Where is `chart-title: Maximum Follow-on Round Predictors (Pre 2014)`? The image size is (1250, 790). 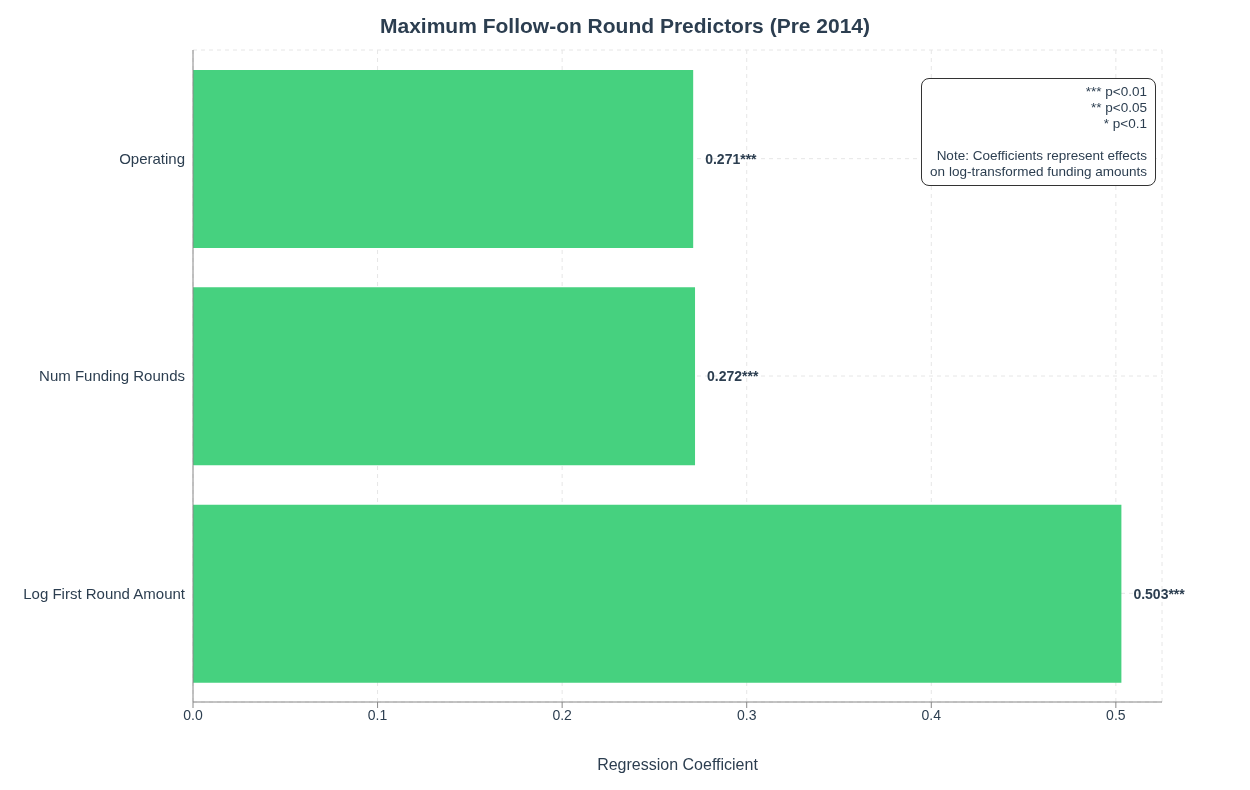
chart-title: Maximum Follow-on Round Predictors (Pre 2014) is located at coordinates (625, 26).